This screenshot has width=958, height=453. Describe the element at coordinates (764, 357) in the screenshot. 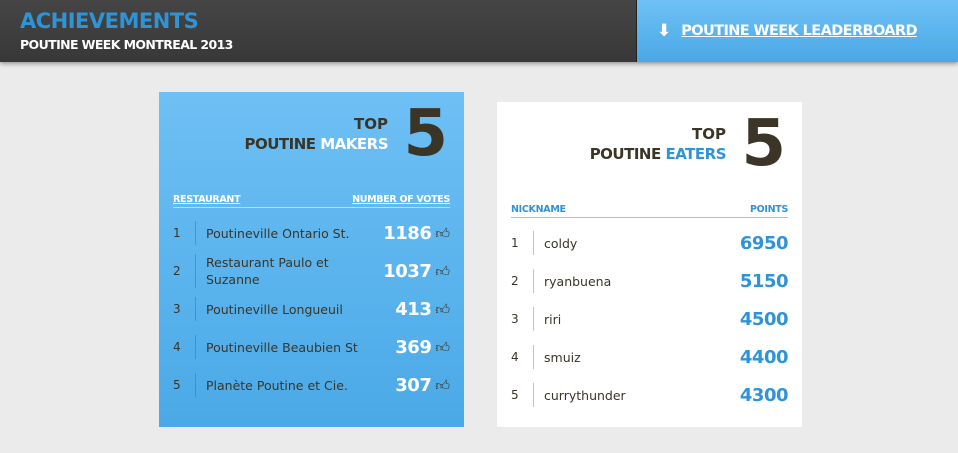

I see `row-value: 4400` at that location.